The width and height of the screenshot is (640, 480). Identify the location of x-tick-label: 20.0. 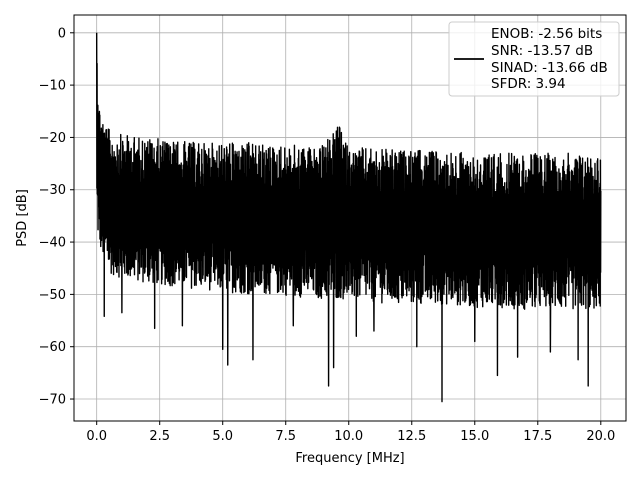
(600, 436).